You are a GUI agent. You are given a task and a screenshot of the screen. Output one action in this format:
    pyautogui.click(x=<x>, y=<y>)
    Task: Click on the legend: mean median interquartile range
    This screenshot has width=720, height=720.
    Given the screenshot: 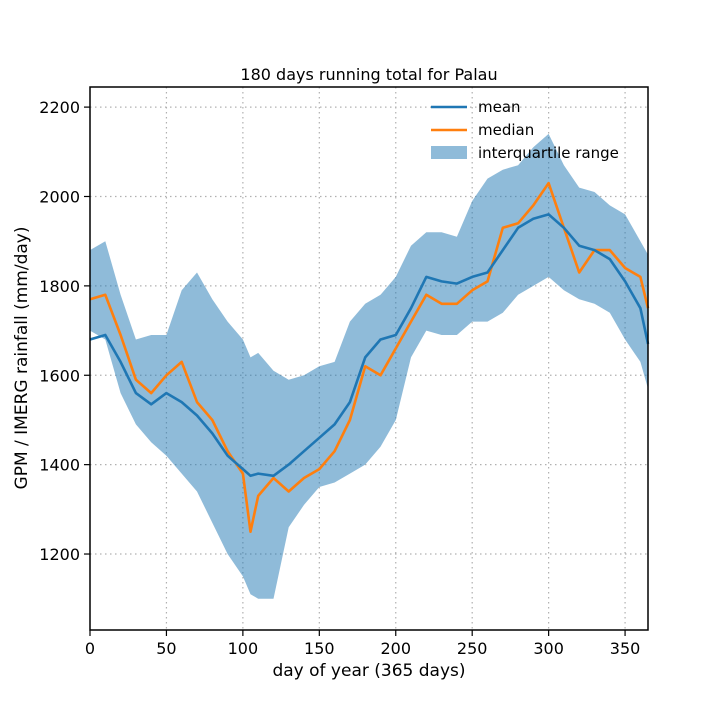 What is the action you would take?
    pyautogui.click(x=525, y=130)
    